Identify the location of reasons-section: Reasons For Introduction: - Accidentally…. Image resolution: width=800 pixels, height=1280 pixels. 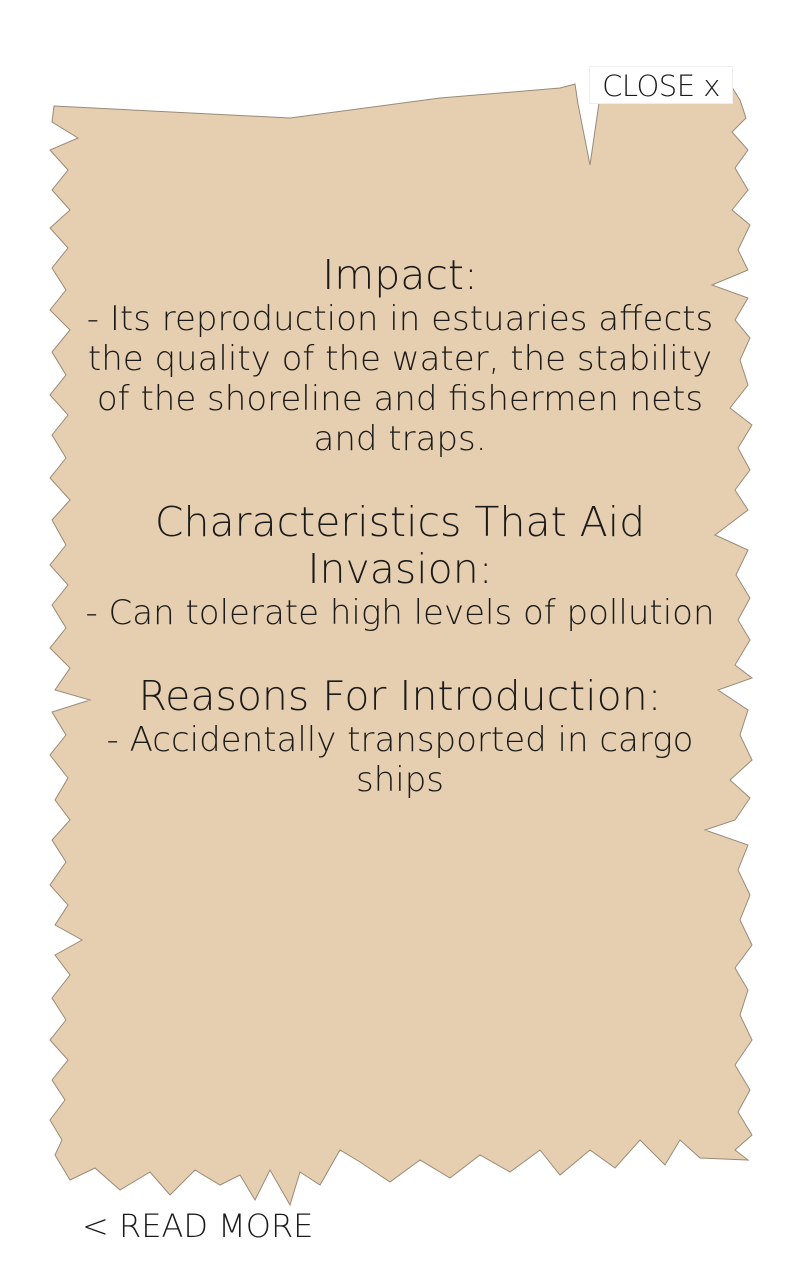
(400, 736).